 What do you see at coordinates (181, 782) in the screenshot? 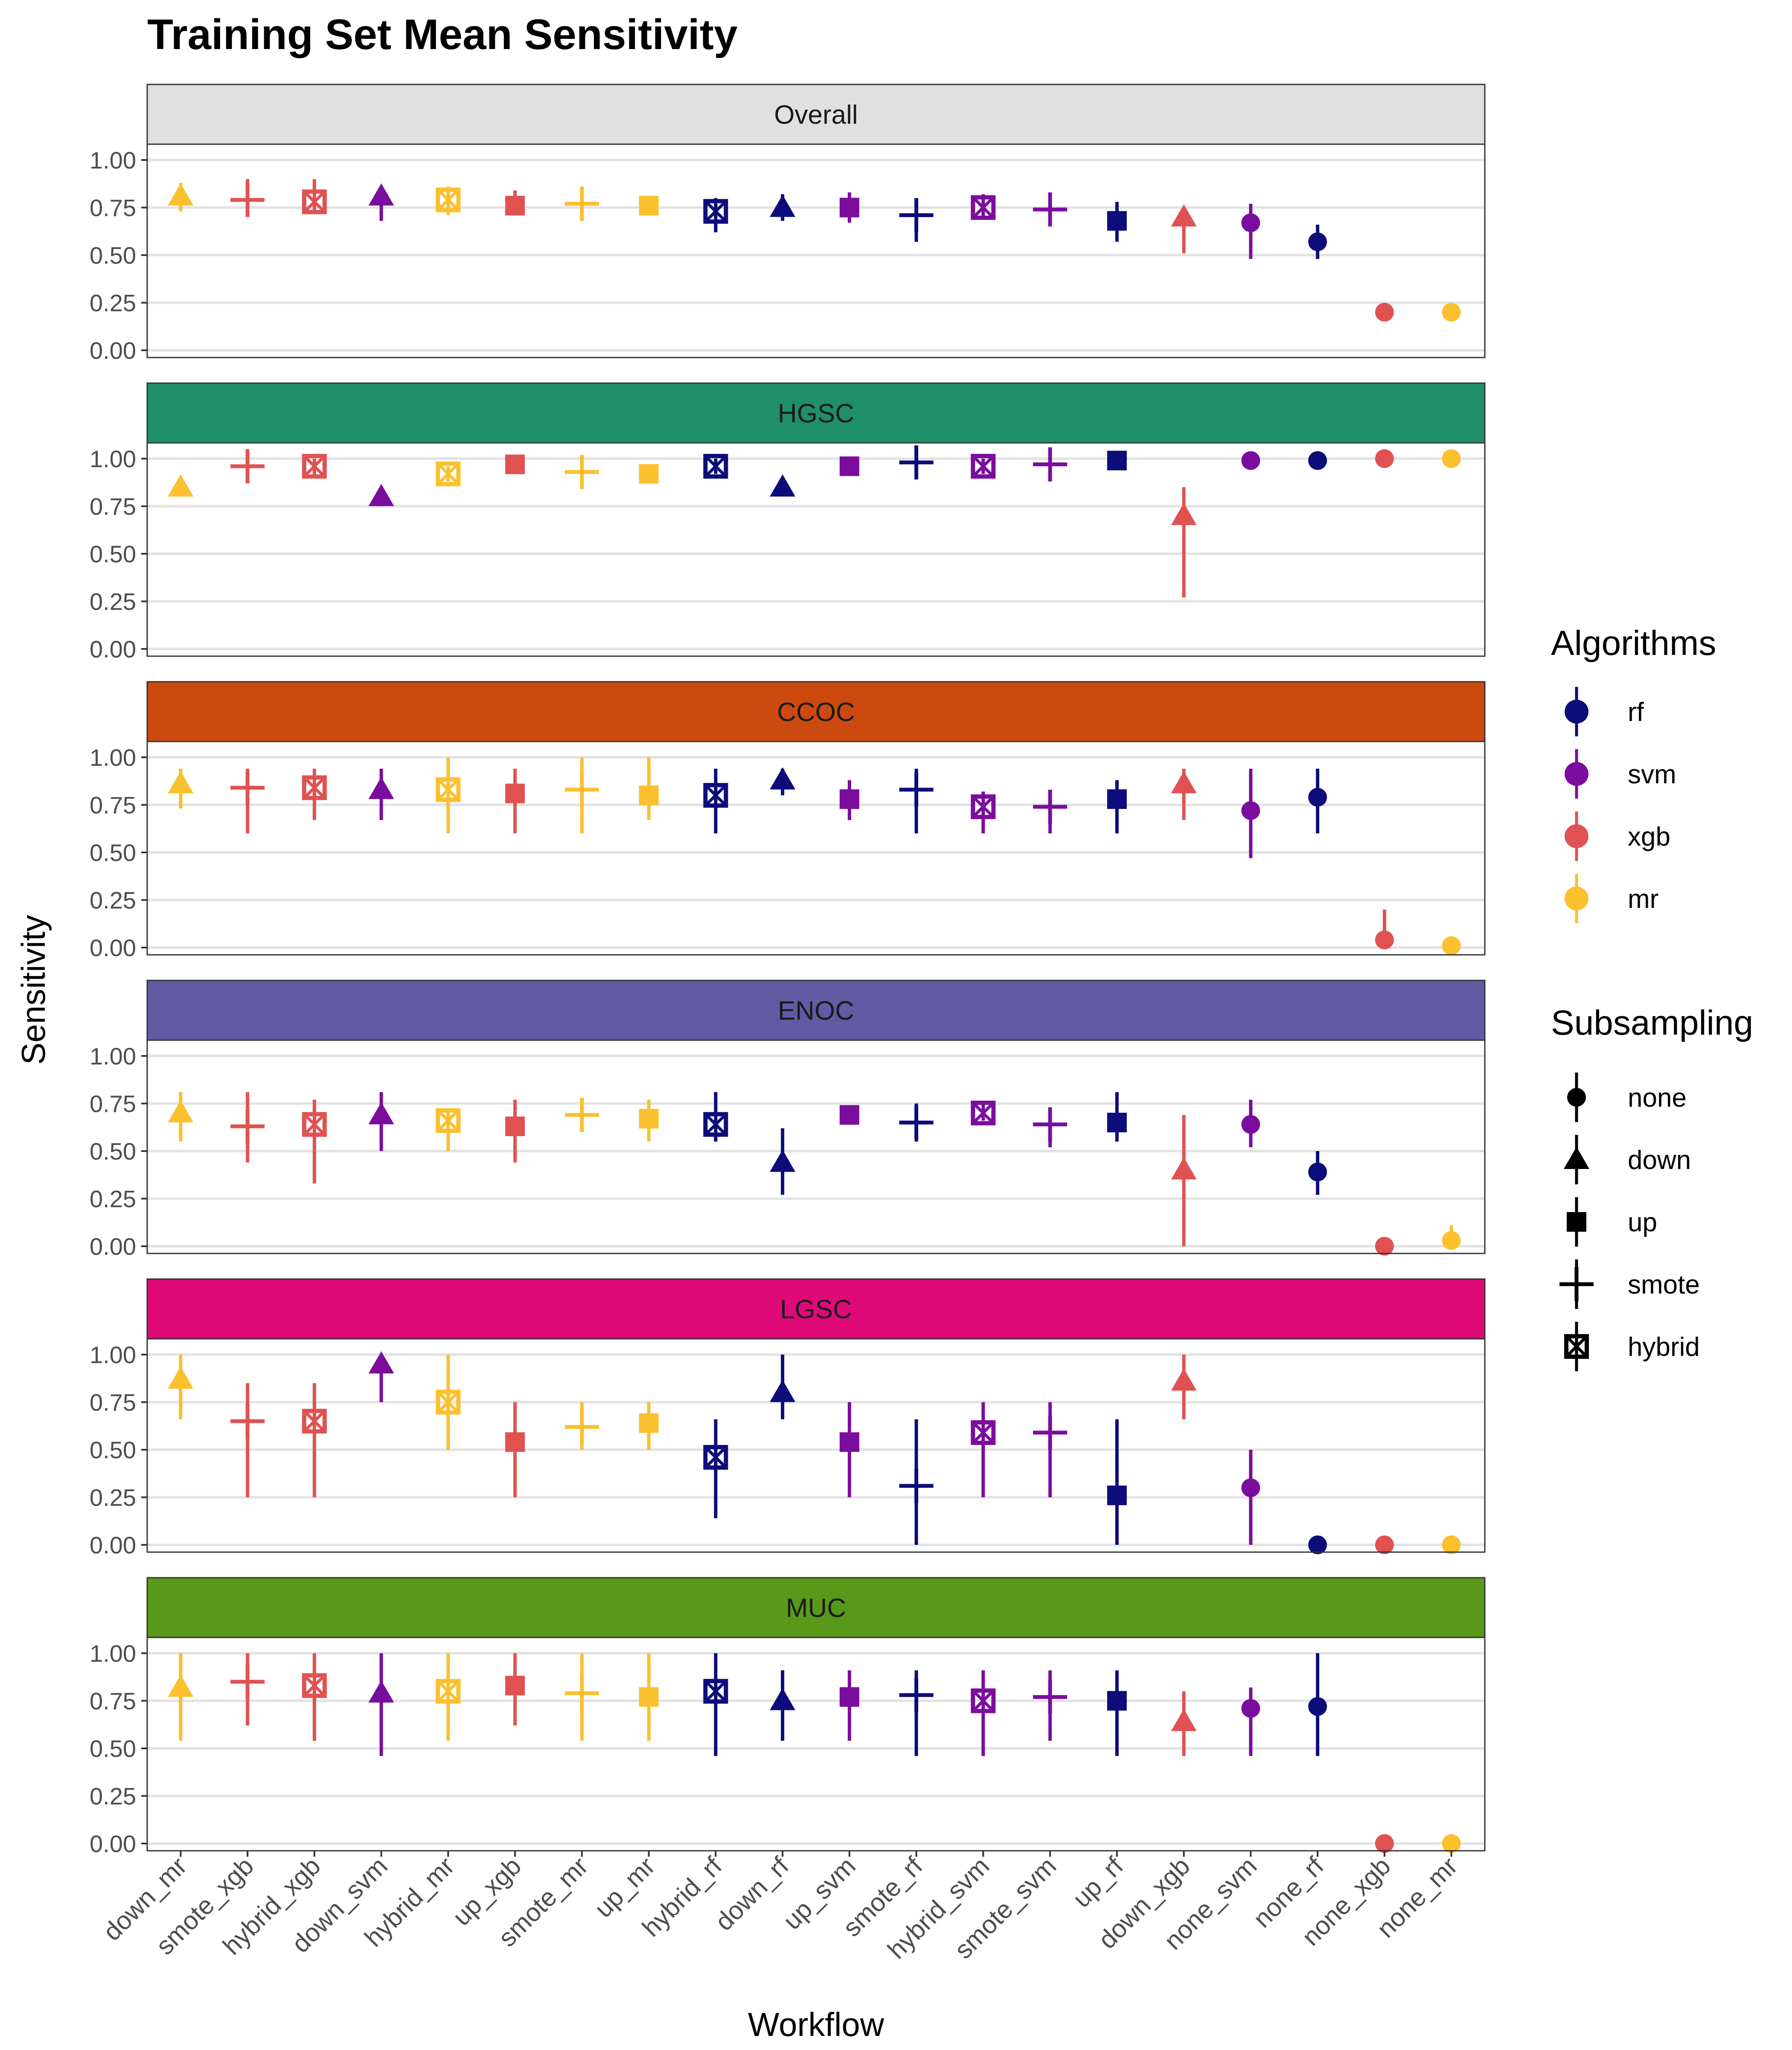
I see `point-down_mr` at bounding box center [181, 782].